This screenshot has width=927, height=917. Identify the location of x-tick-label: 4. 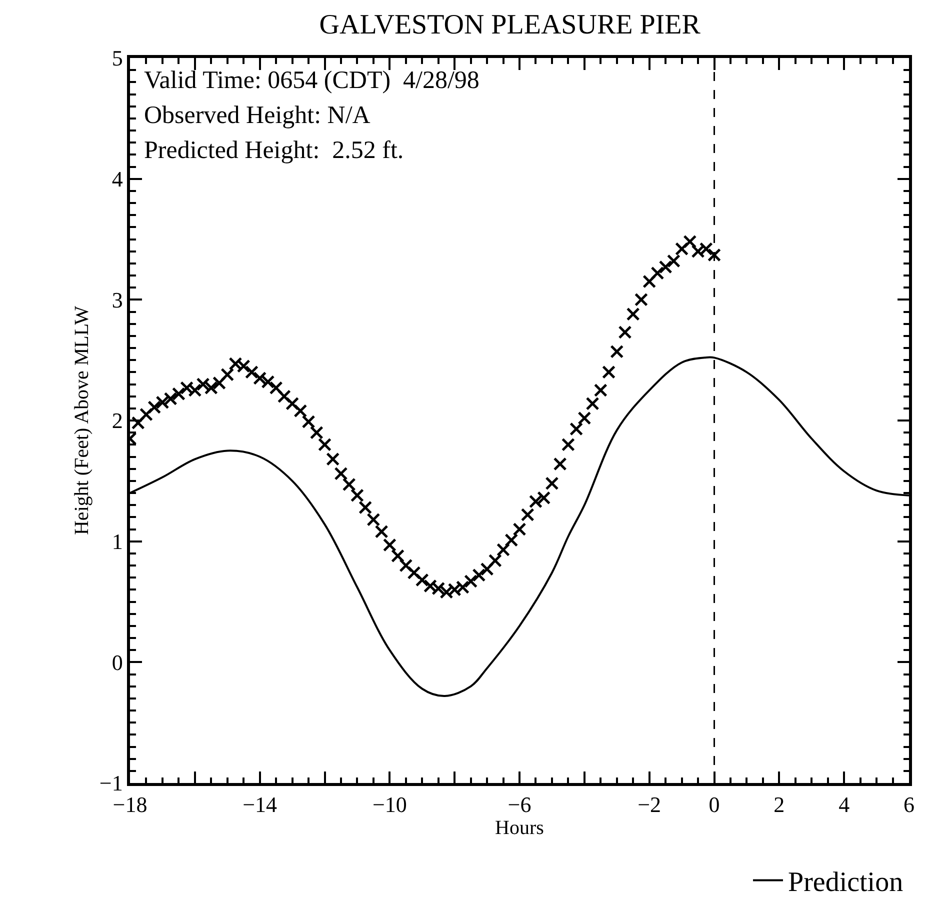
(844, 805).